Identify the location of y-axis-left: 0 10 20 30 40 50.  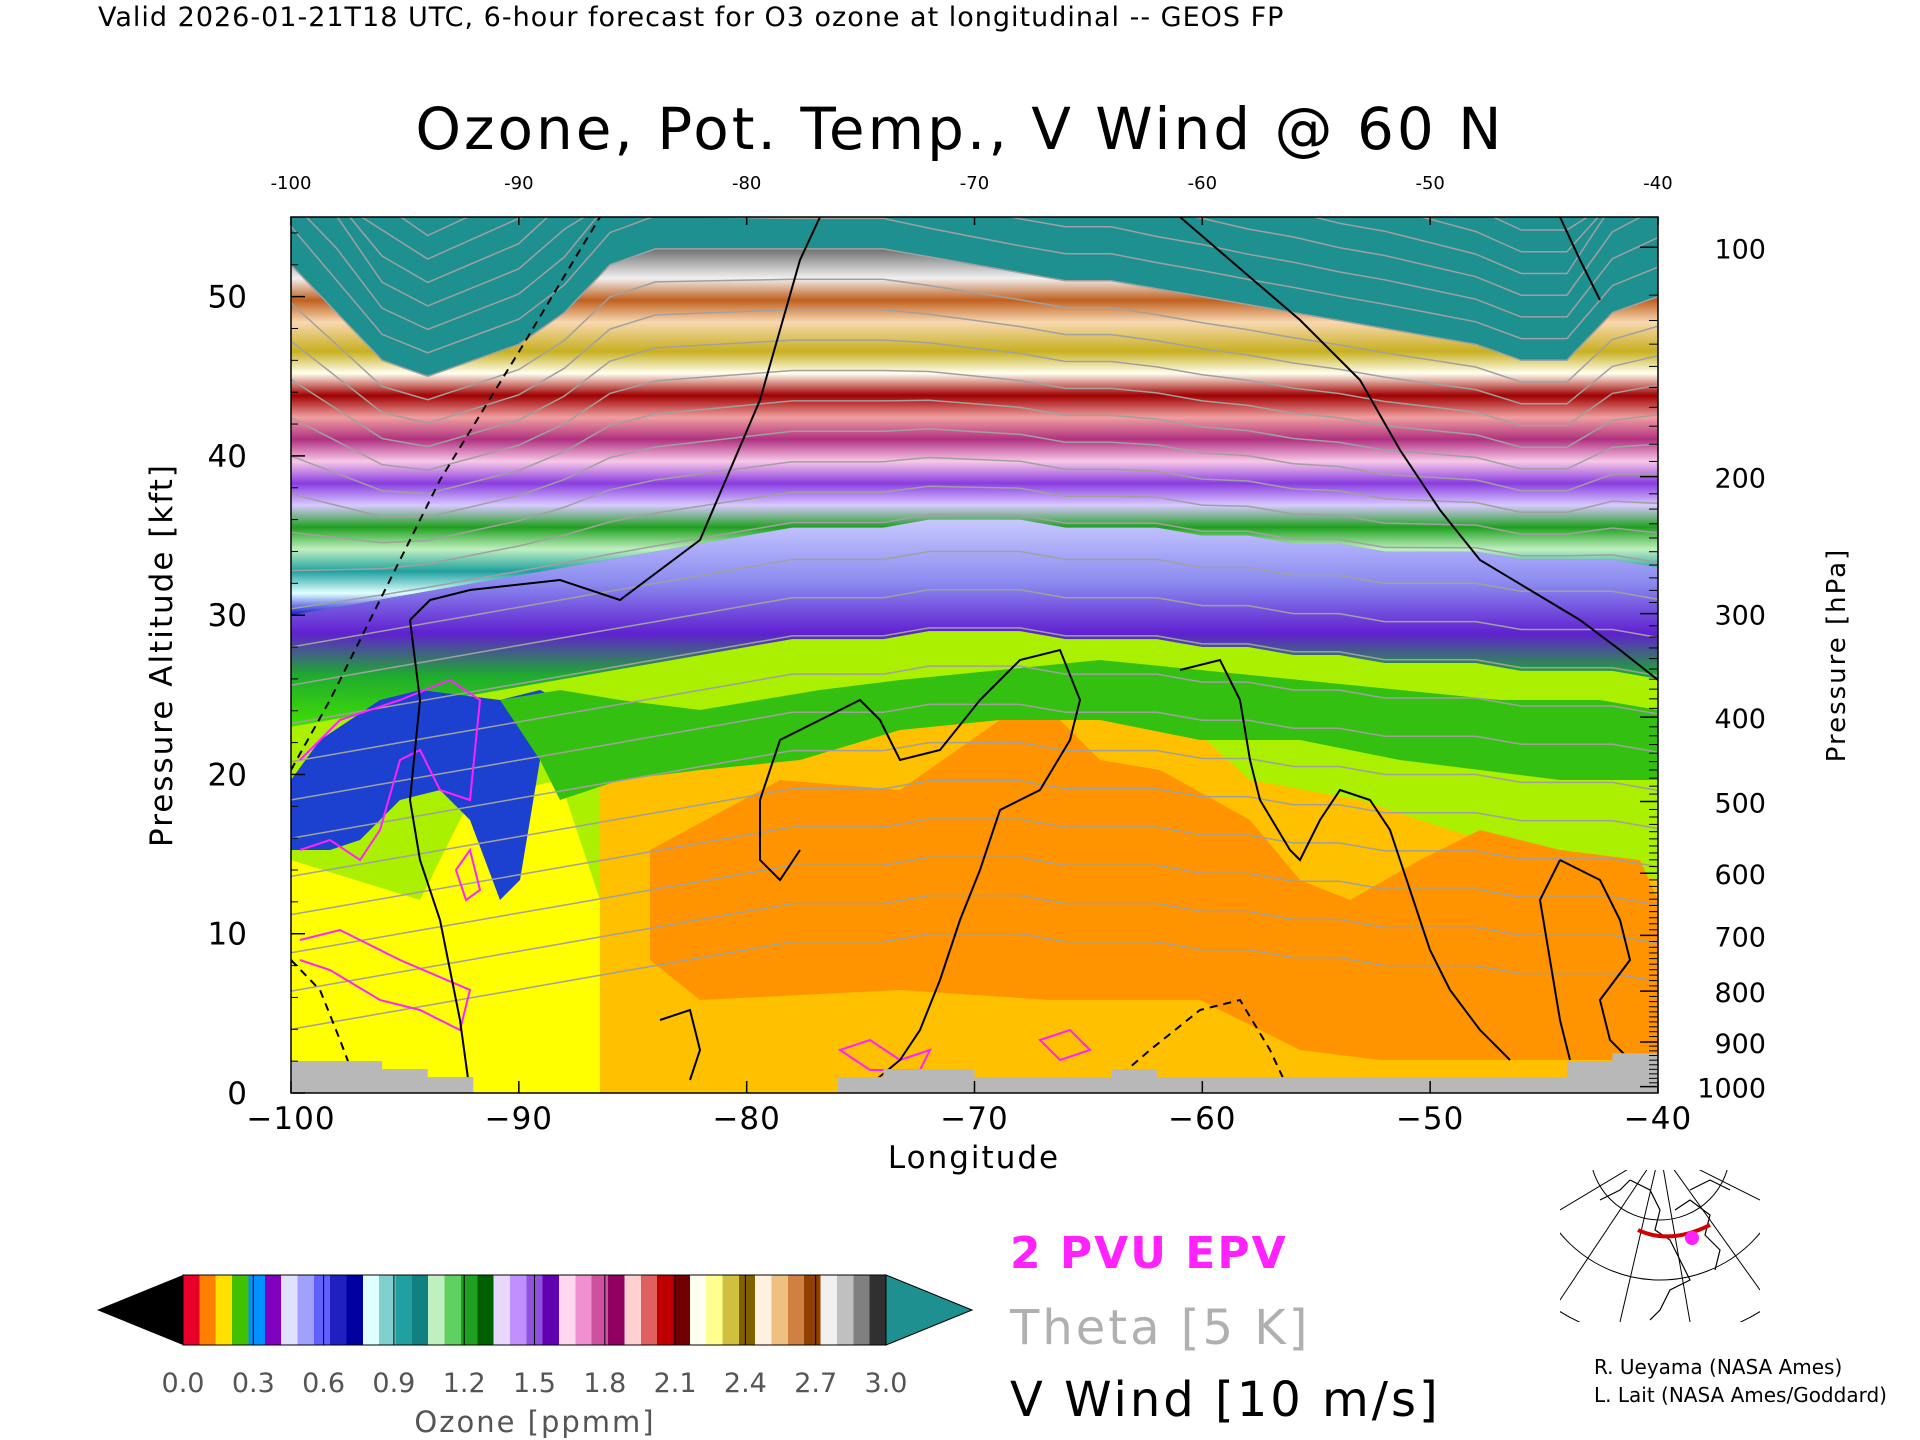
(256, 672).